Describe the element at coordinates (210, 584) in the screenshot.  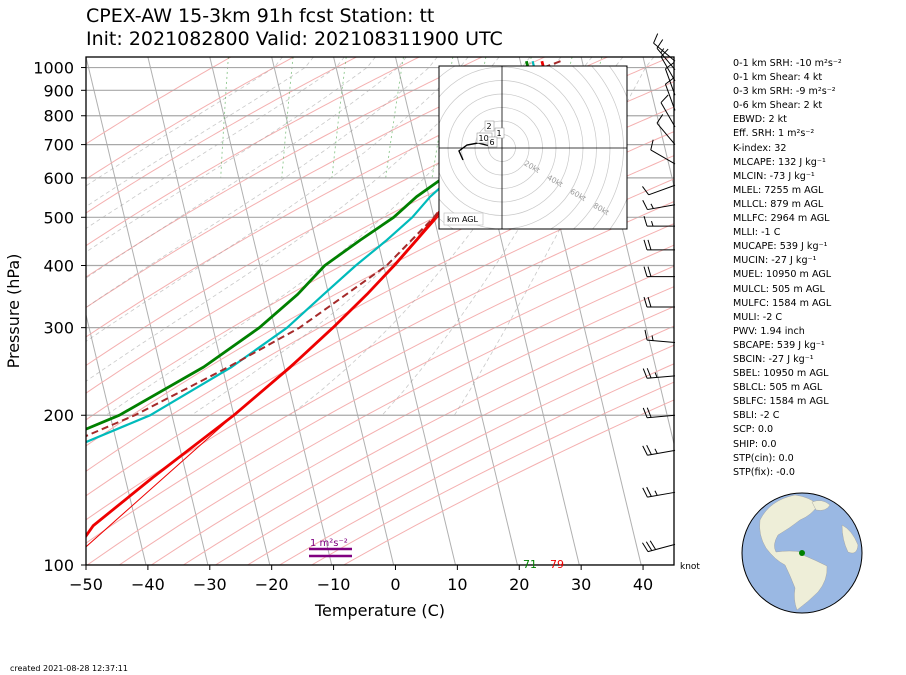
I see `x-tick-label: −30` at that location.